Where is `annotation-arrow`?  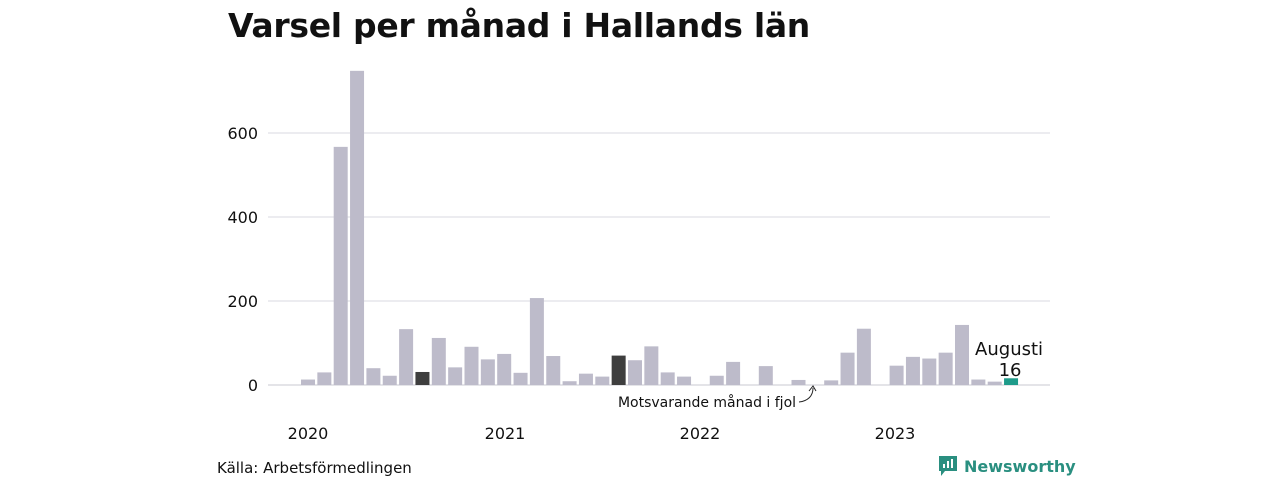 annotation-arrow is located at coordinates (806, 395).